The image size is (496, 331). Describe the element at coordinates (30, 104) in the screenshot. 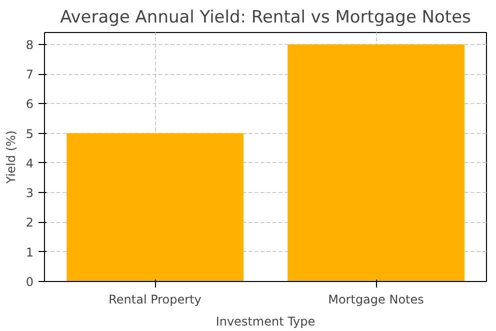

I see `y-tick-label: 6` at that location.